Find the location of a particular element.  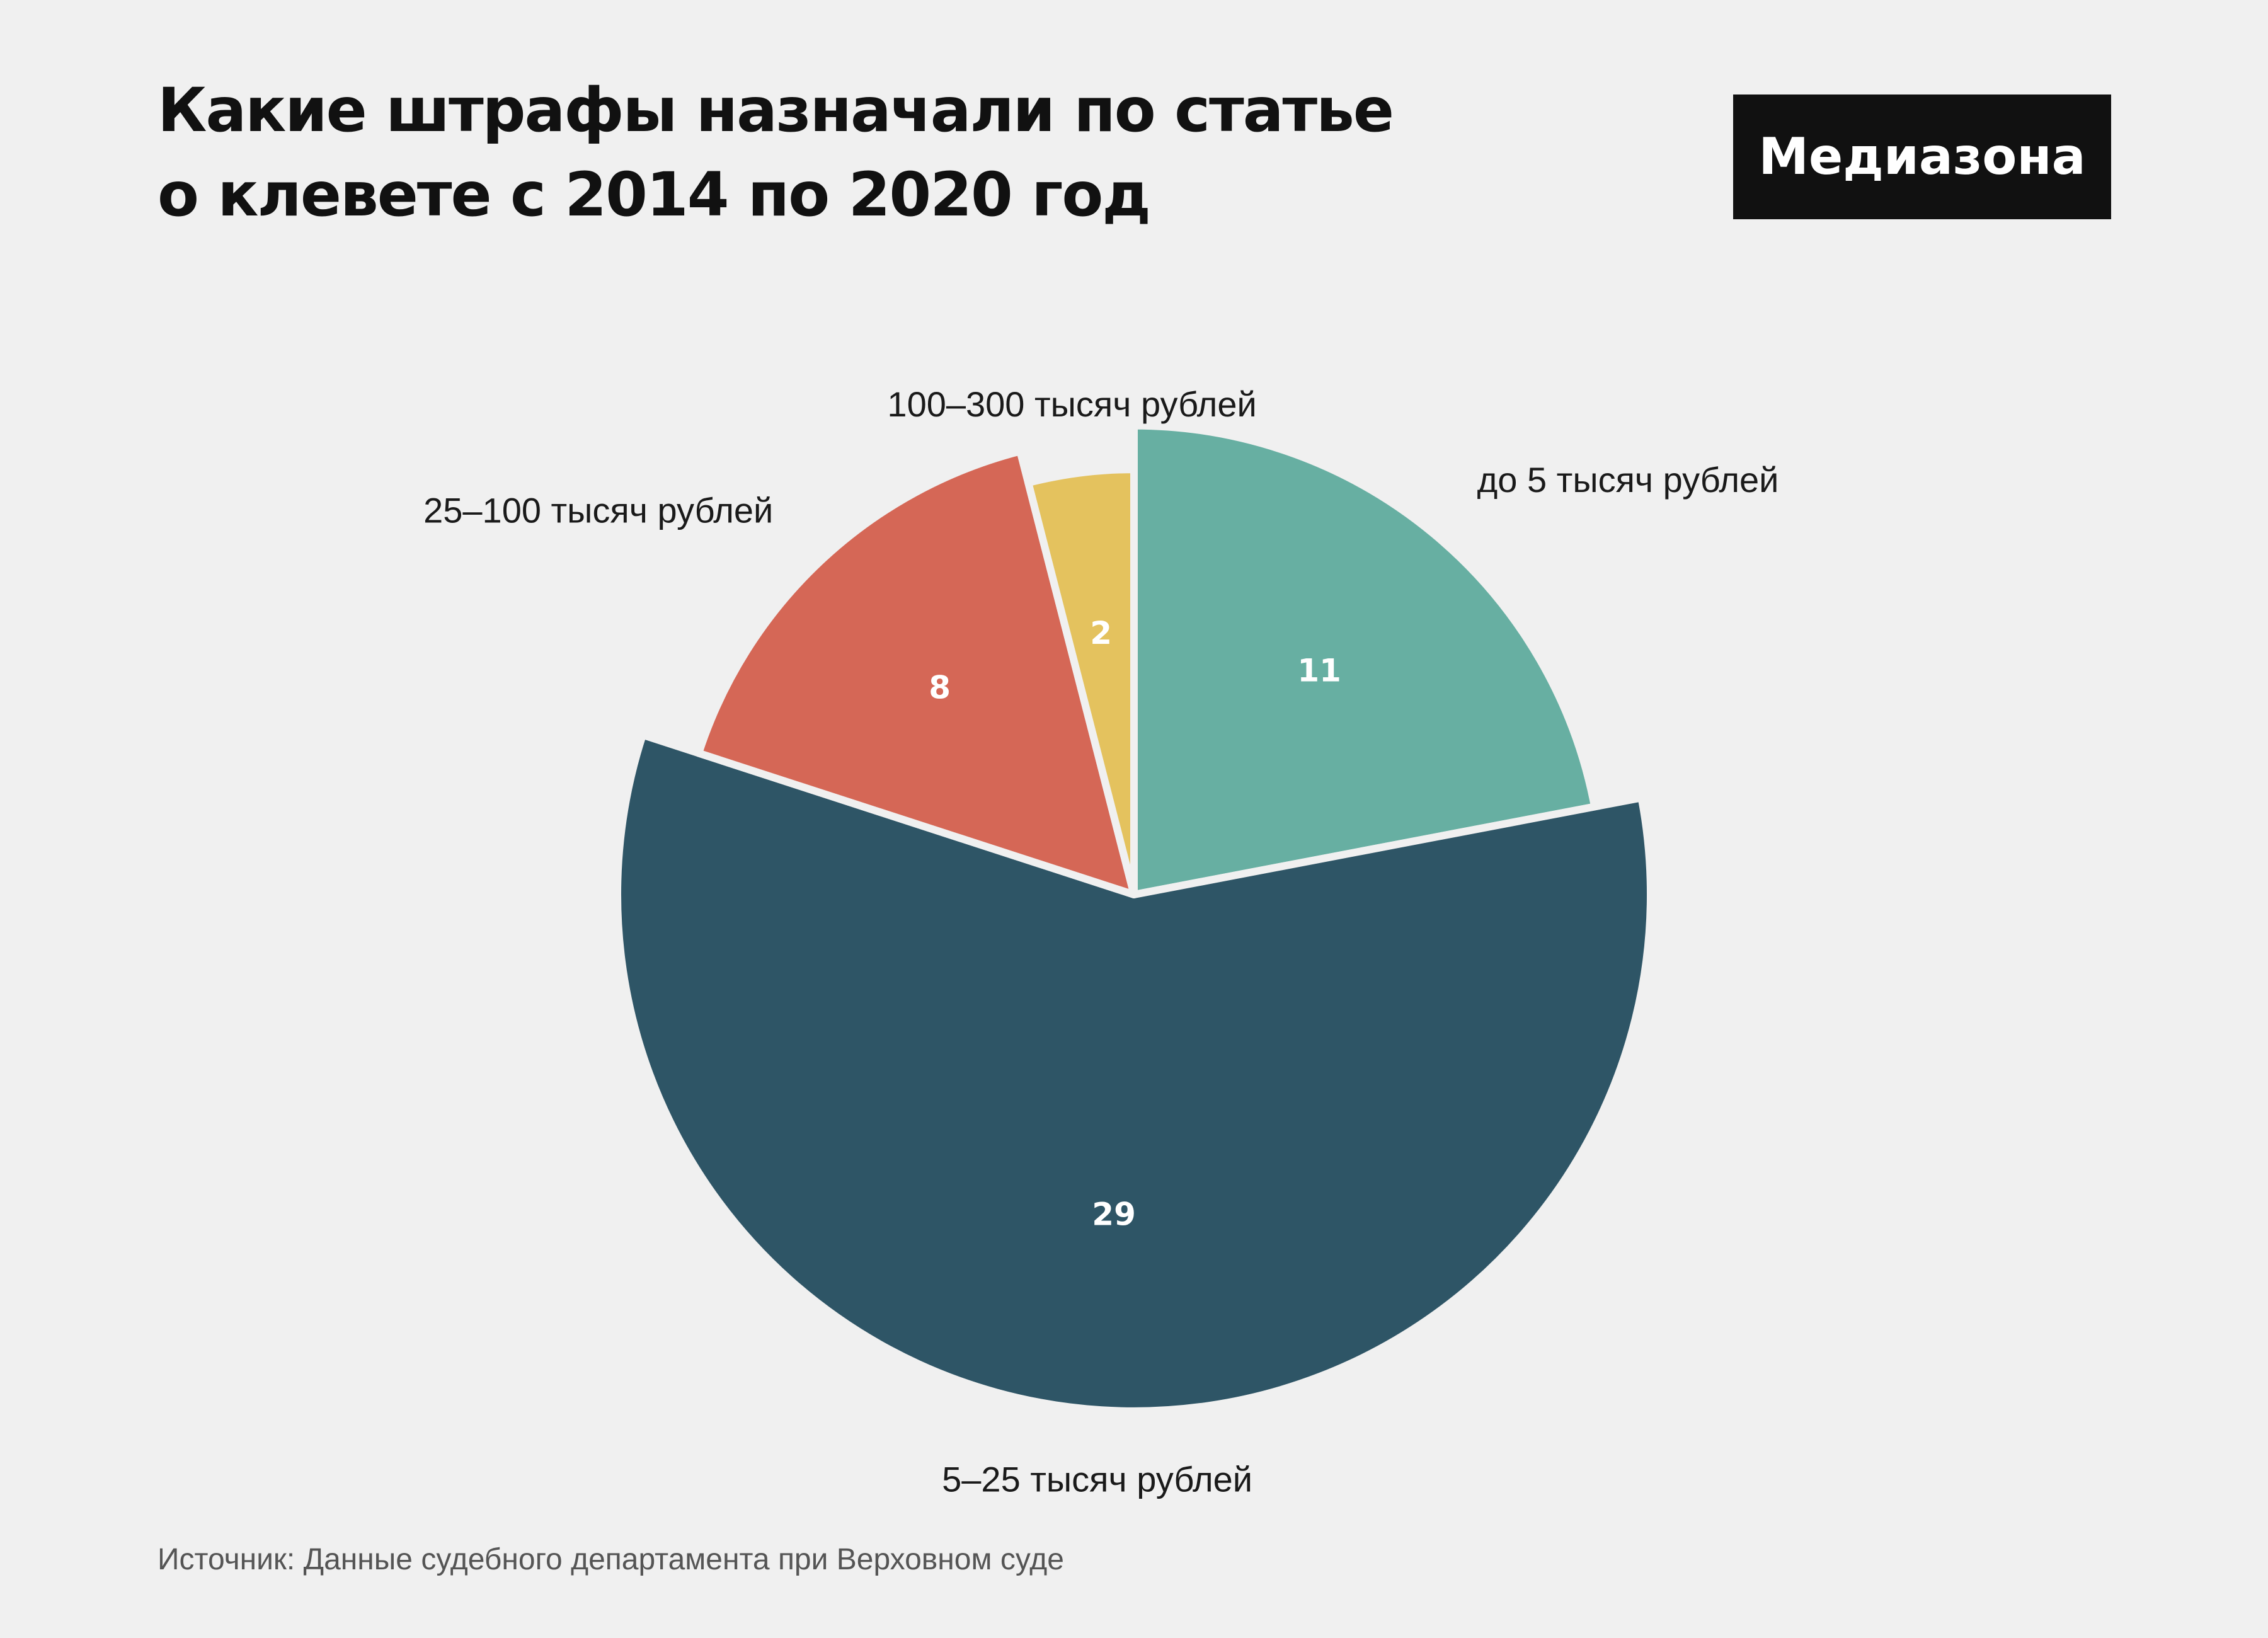

pie-value-label: 2 is located at coordinates (1101, 633).